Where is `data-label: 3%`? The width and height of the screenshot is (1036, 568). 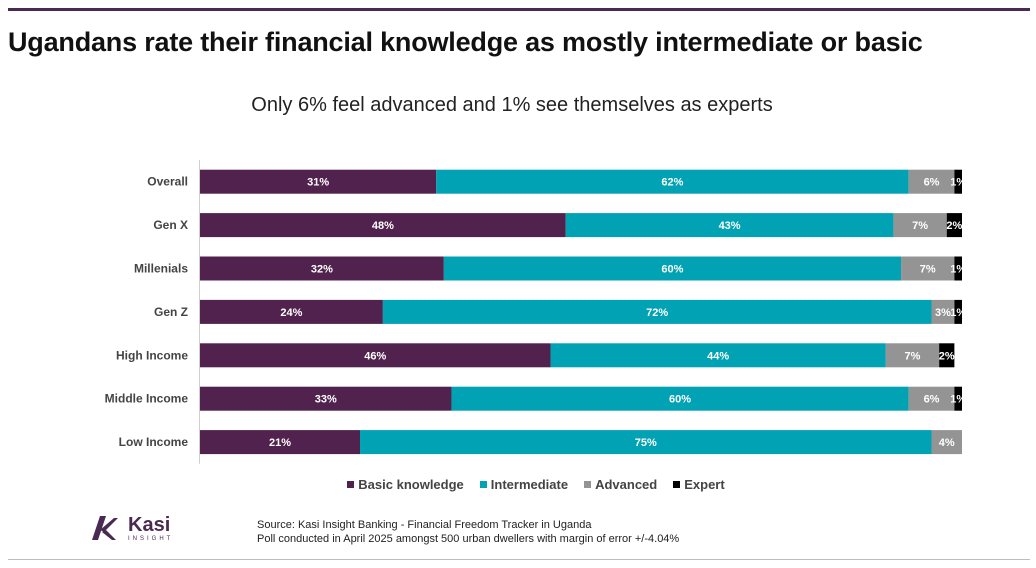 data-label: 3% is located at coordinates (943, 313).